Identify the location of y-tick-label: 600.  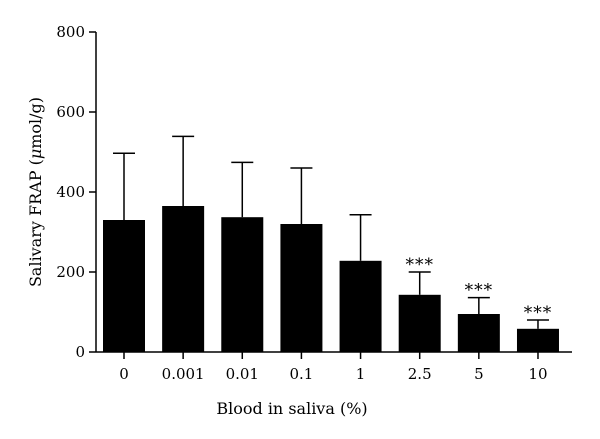
(70, 112).